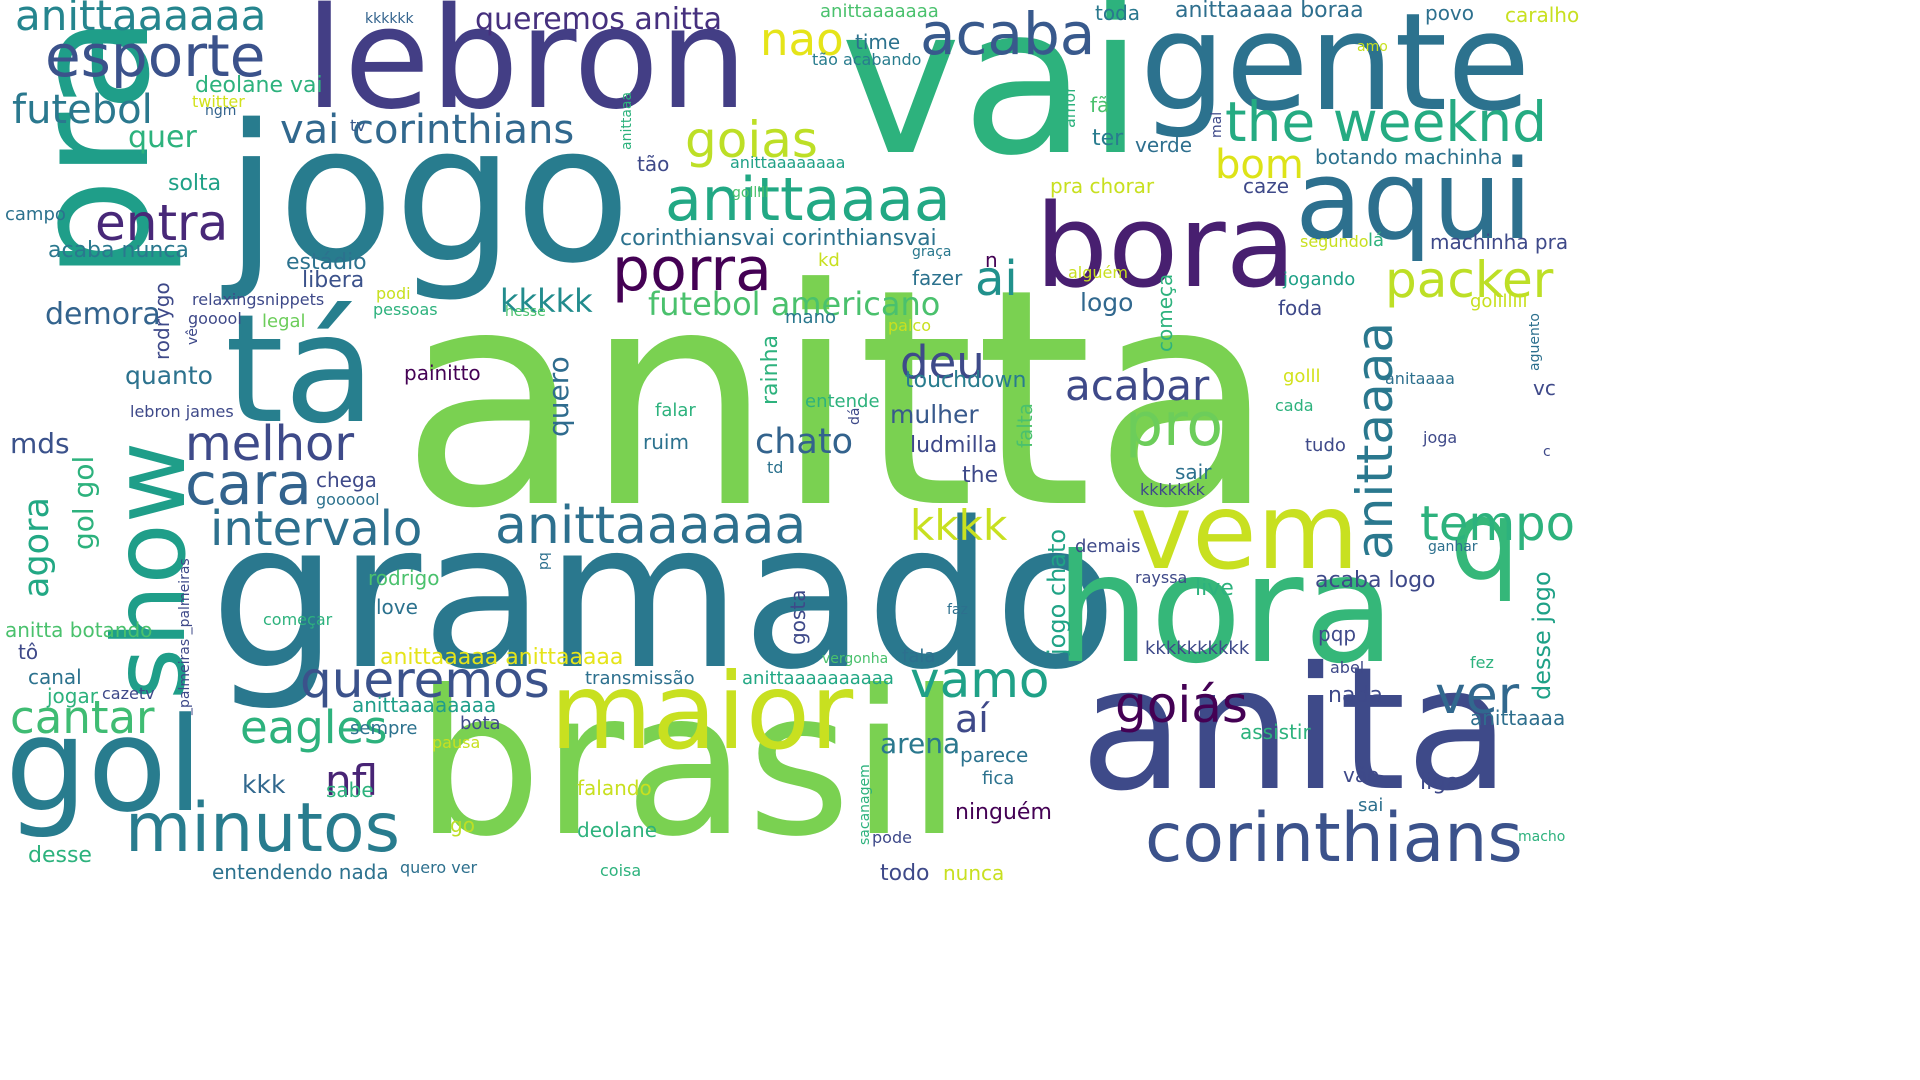  I want to click on word-time: time, so click(878, 42).